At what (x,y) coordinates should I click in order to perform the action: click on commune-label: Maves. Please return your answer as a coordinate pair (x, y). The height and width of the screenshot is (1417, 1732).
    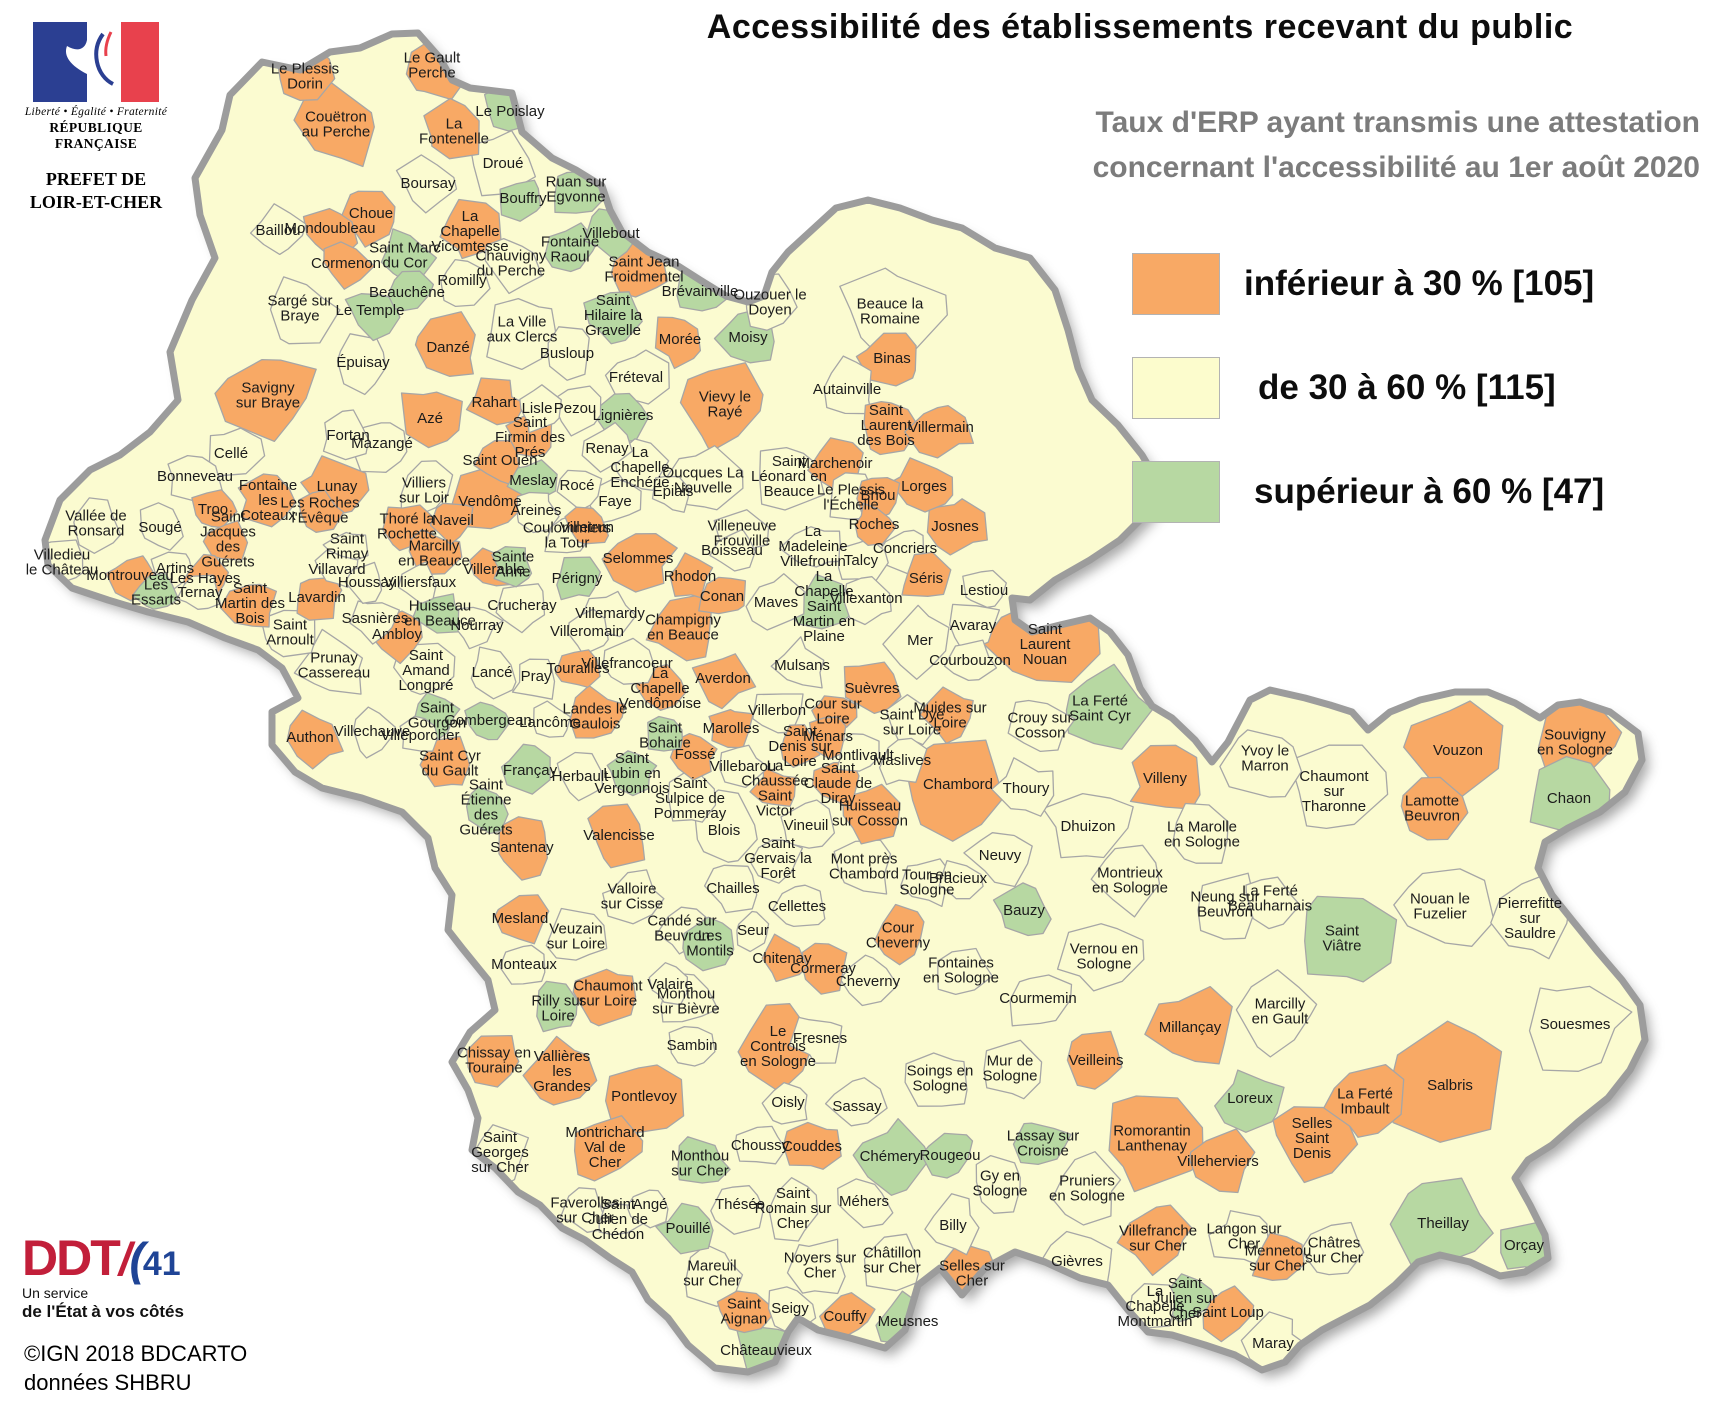
    Looking at the image, I should click on (776, 602).